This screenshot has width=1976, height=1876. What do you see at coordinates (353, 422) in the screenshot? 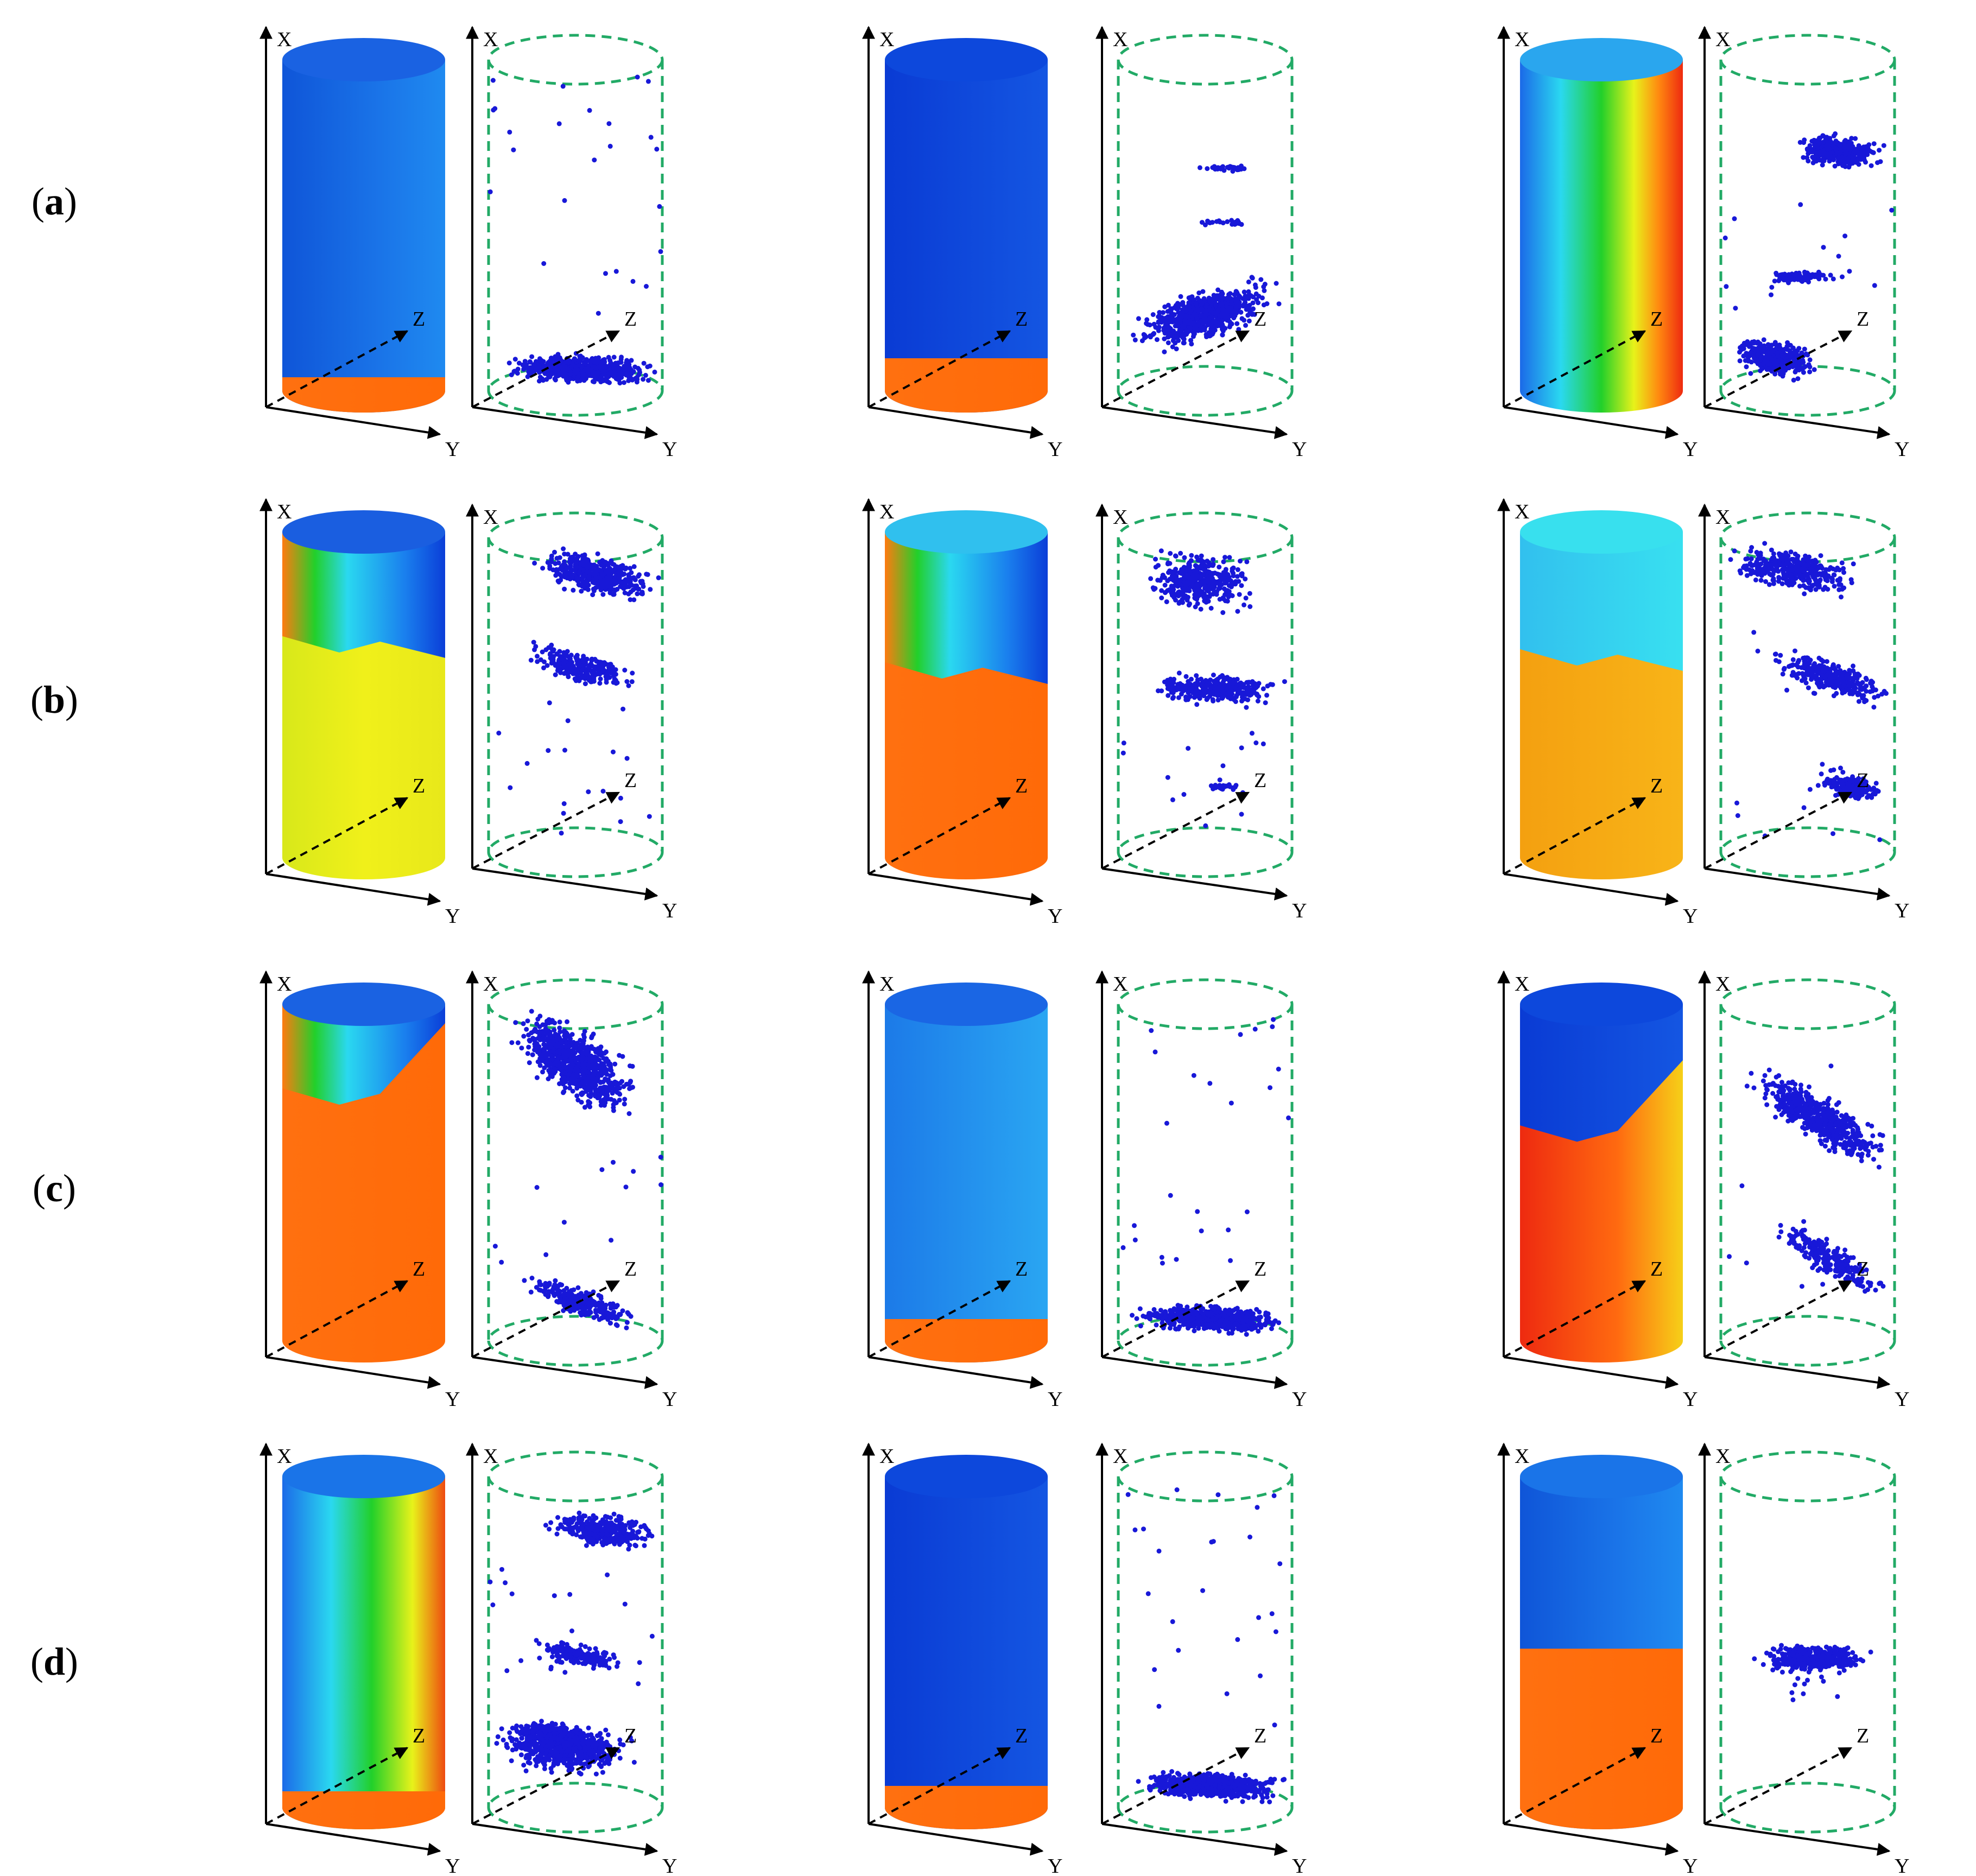
I see `y-axis` at bounding box center [353, 422].